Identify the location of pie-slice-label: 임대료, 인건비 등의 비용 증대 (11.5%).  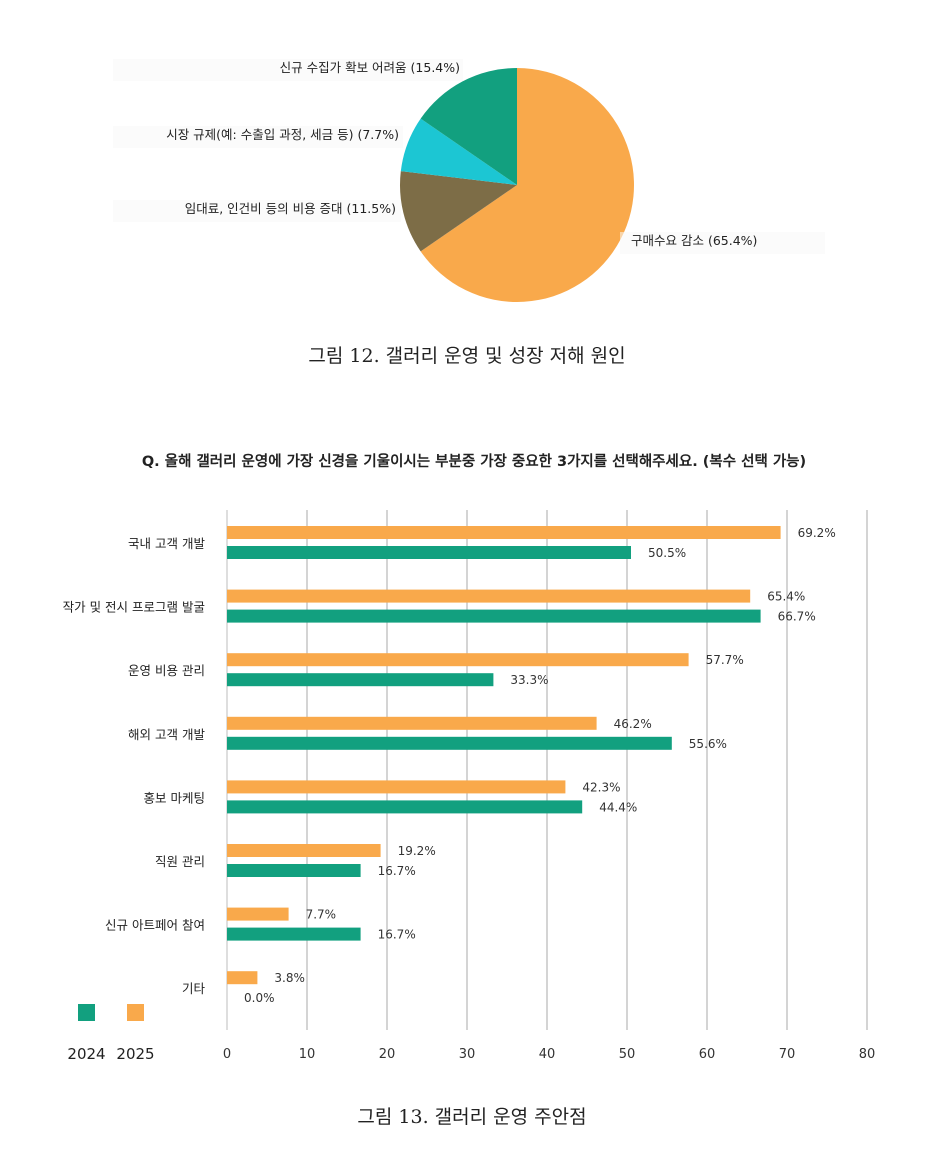
(290, 208).